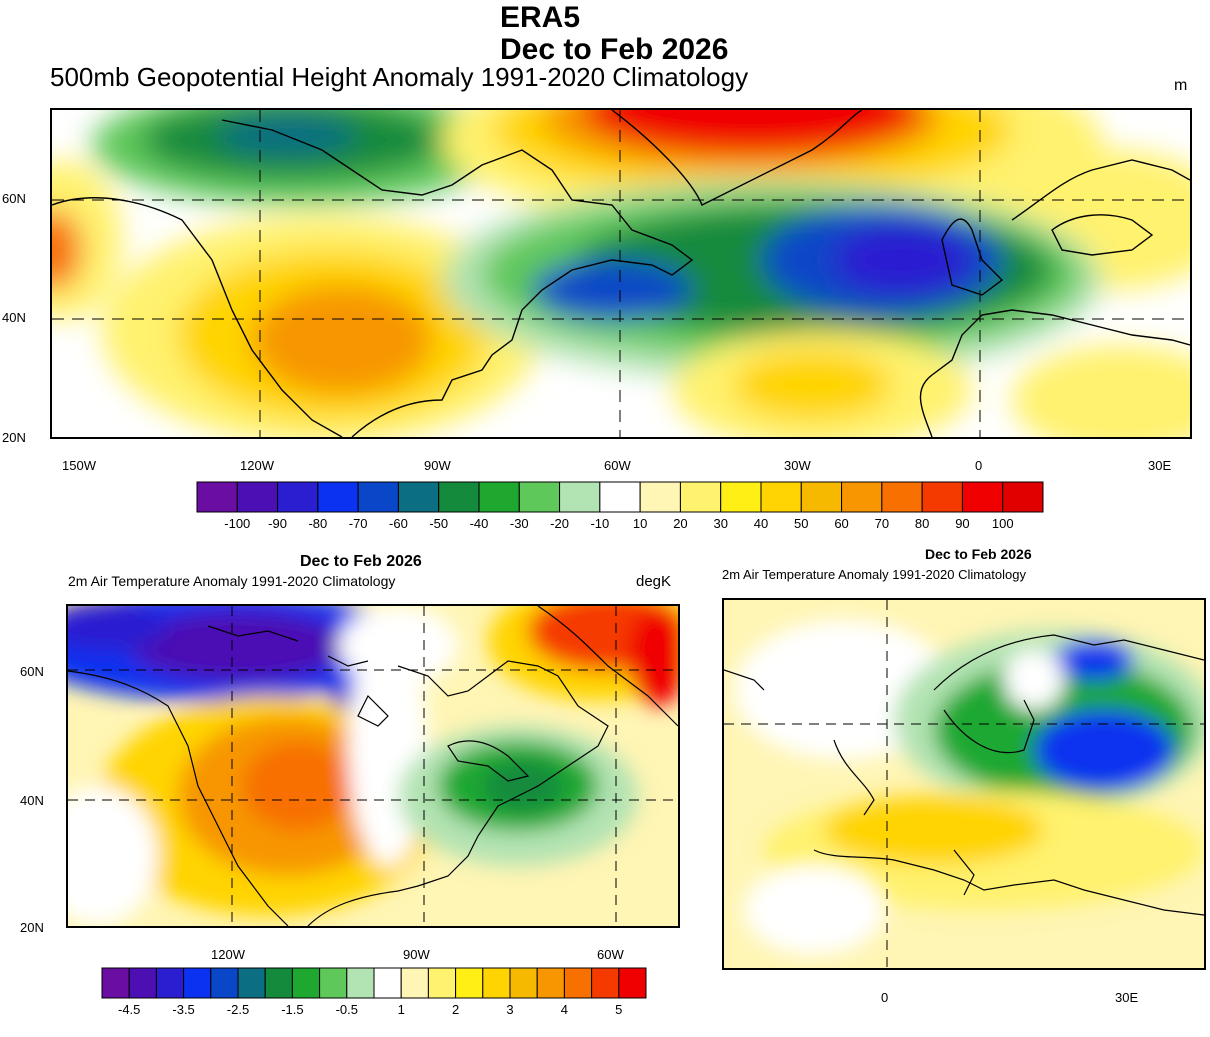 This screenshot has width=1210, height=1037. I want to click on top-colorbar-tick-label: 50, so click(801, 523).